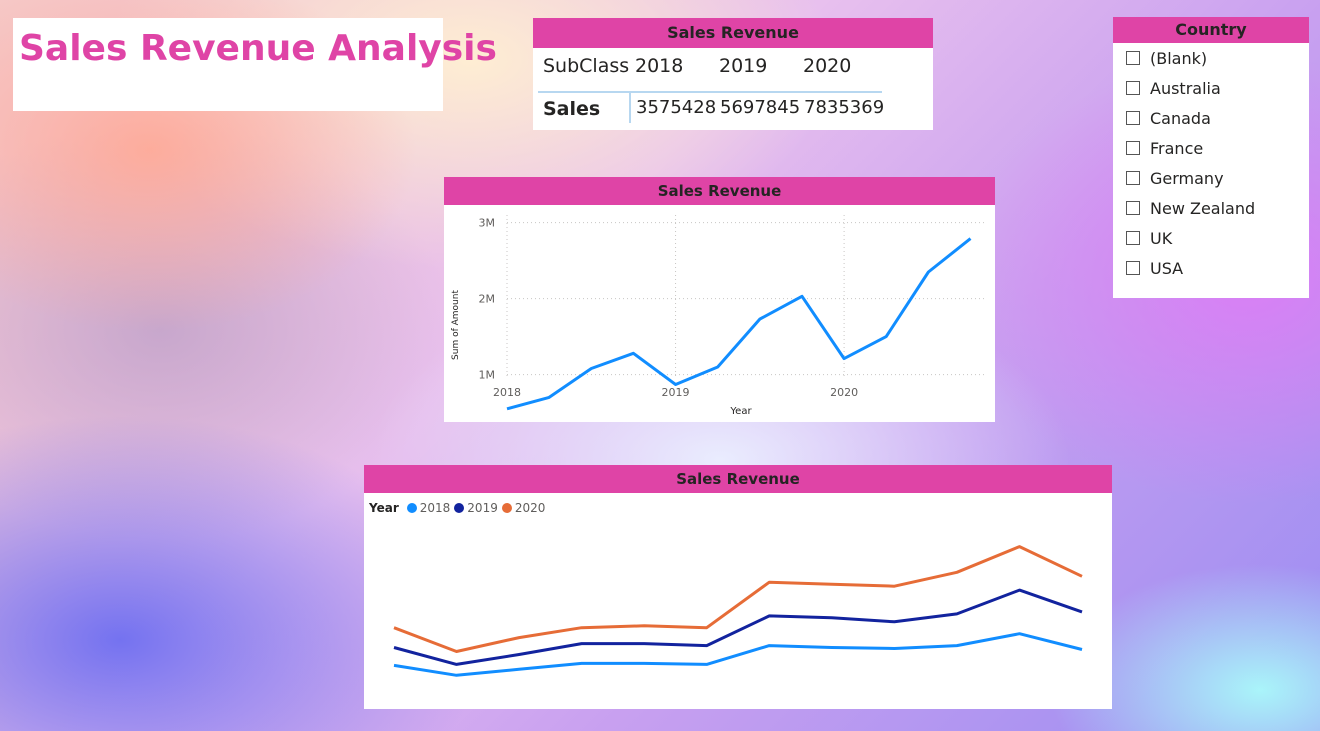  What do you see at coordinates (1177, 148) in the screenshot?
I see `slicer-item-label: France` at bounding box center [1177, 148].